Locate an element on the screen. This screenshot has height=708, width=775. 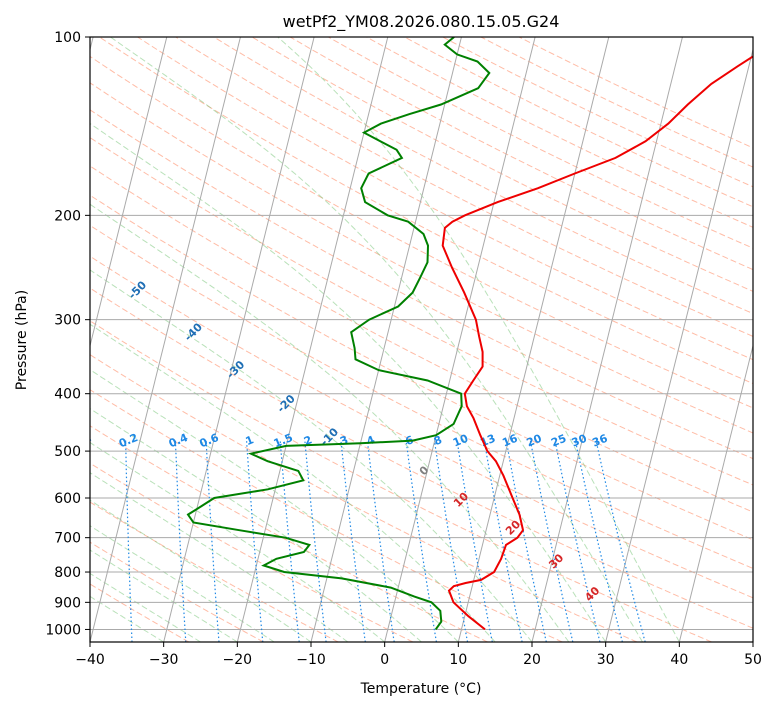
x-tick-label: 0 is located at coordinates (384, 660).